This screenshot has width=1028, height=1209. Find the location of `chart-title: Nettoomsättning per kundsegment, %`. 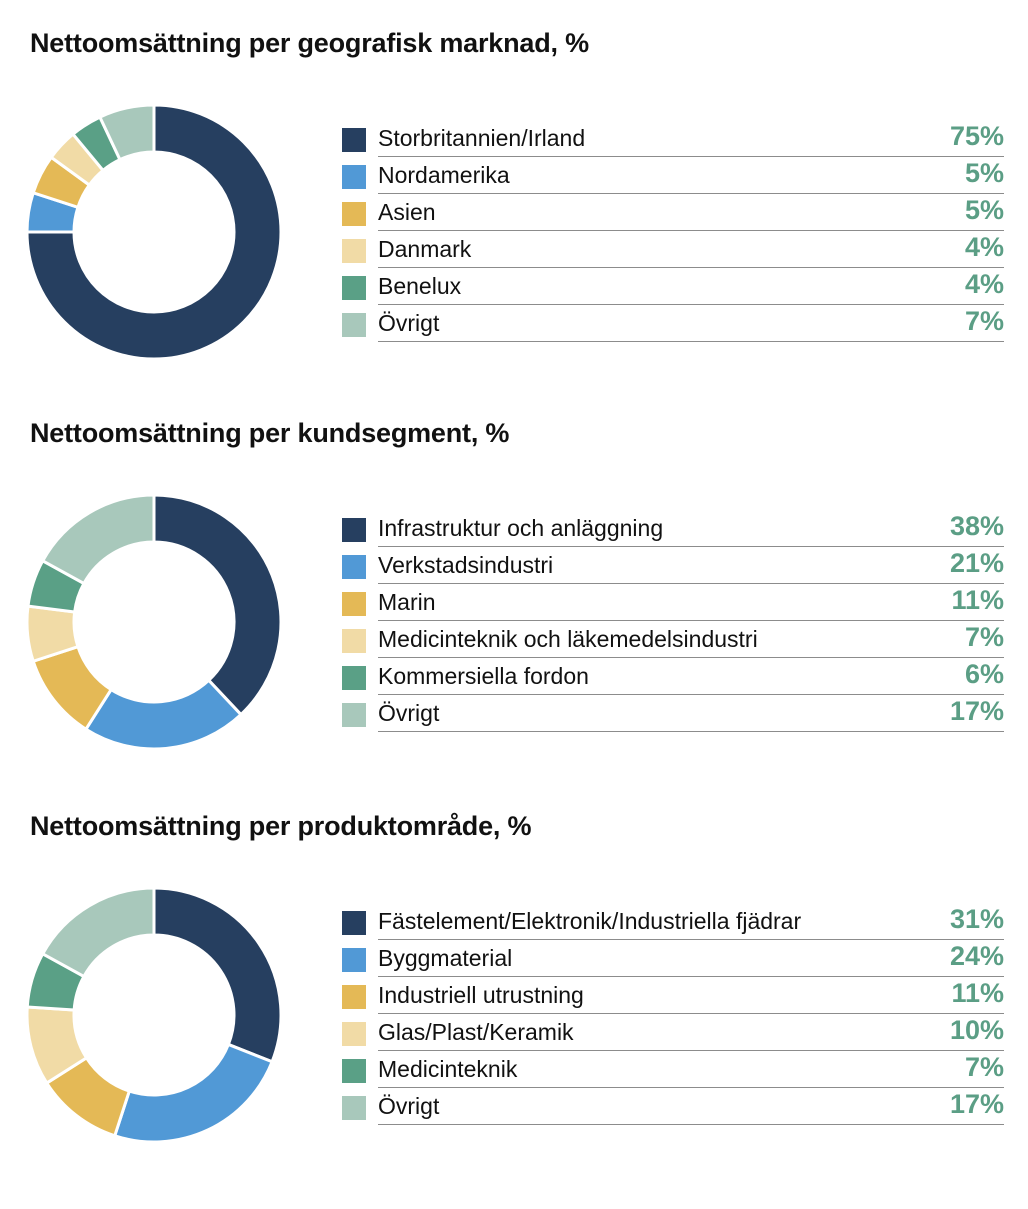

chart-title: Nettoomsättning per kundsegment, % is located at coordinates (270, 433).